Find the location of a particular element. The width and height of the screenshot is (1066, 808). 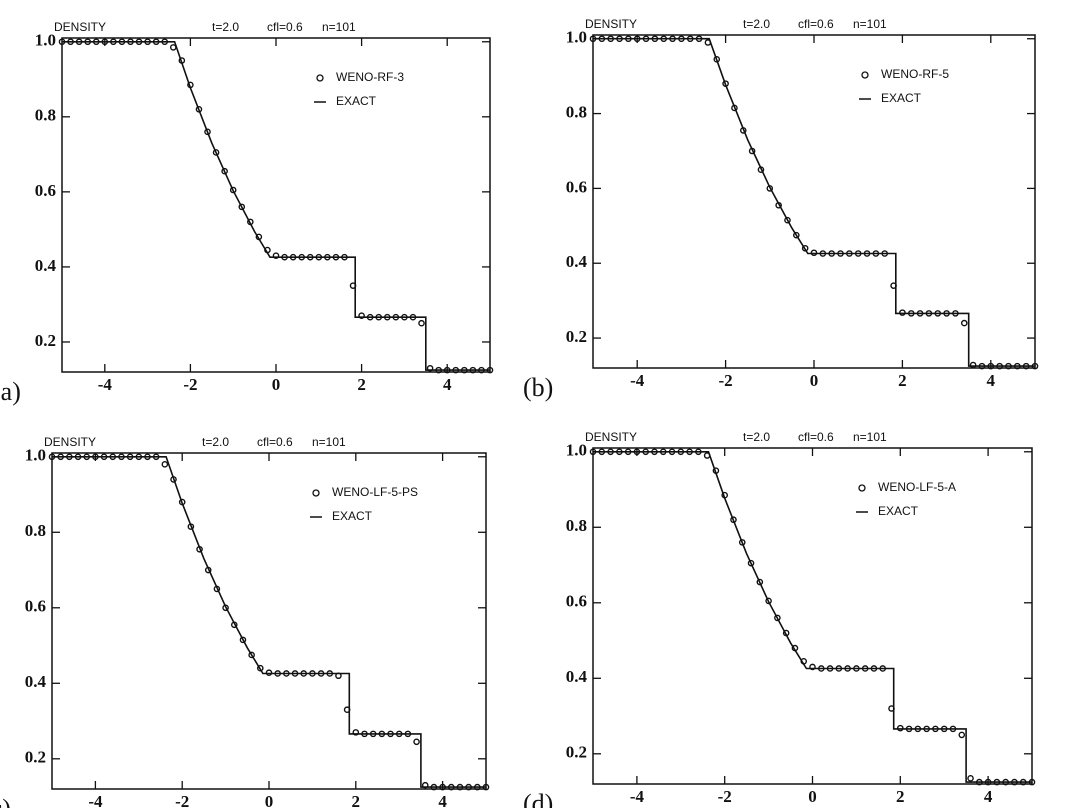

panel-label: (c) is located at coordinates (5, 801).